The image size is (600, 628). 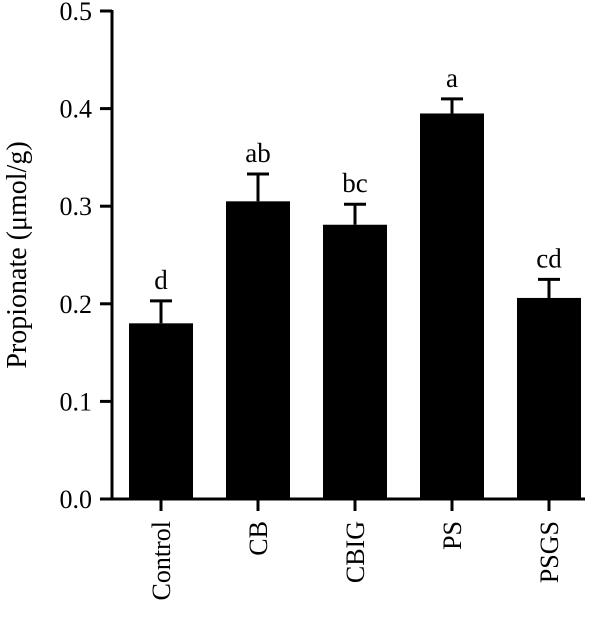 What do you see at coordinates (76, 401) in the screenshot?
I see `y-tick-label: 0.1` at bounding box center [76, 401].